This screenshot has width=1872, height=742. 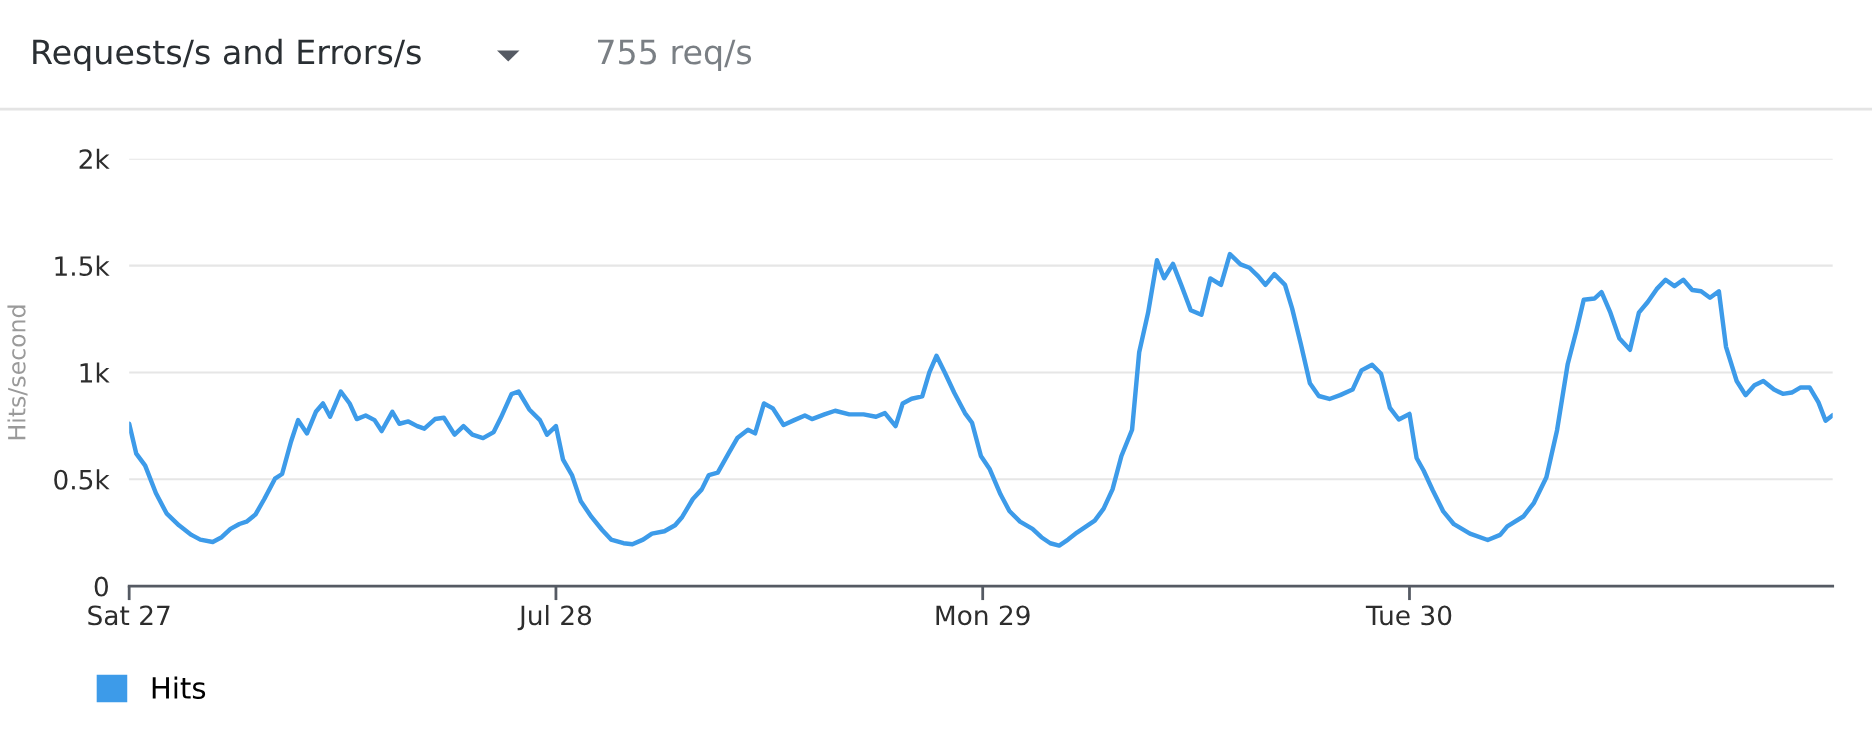 I want to click on x-tick-label: Jul 28, so click(x=554, y=617).